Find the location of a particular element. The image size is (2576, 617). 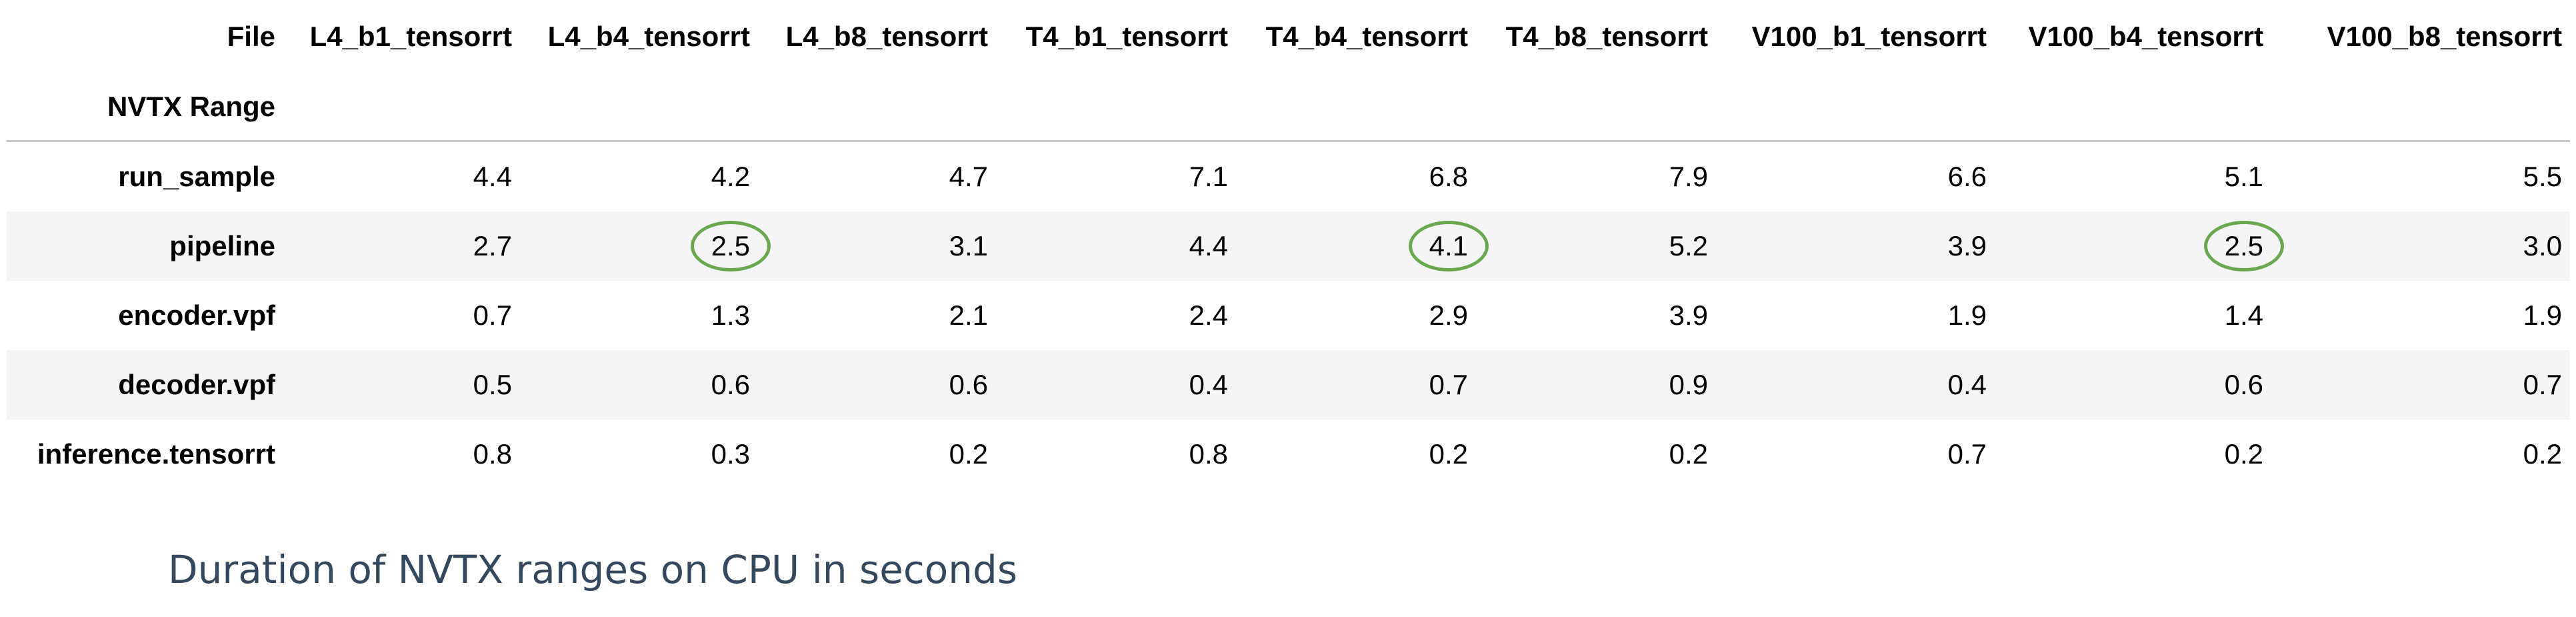

cell-value: 0.9 is located at coordinates (1688, 384).